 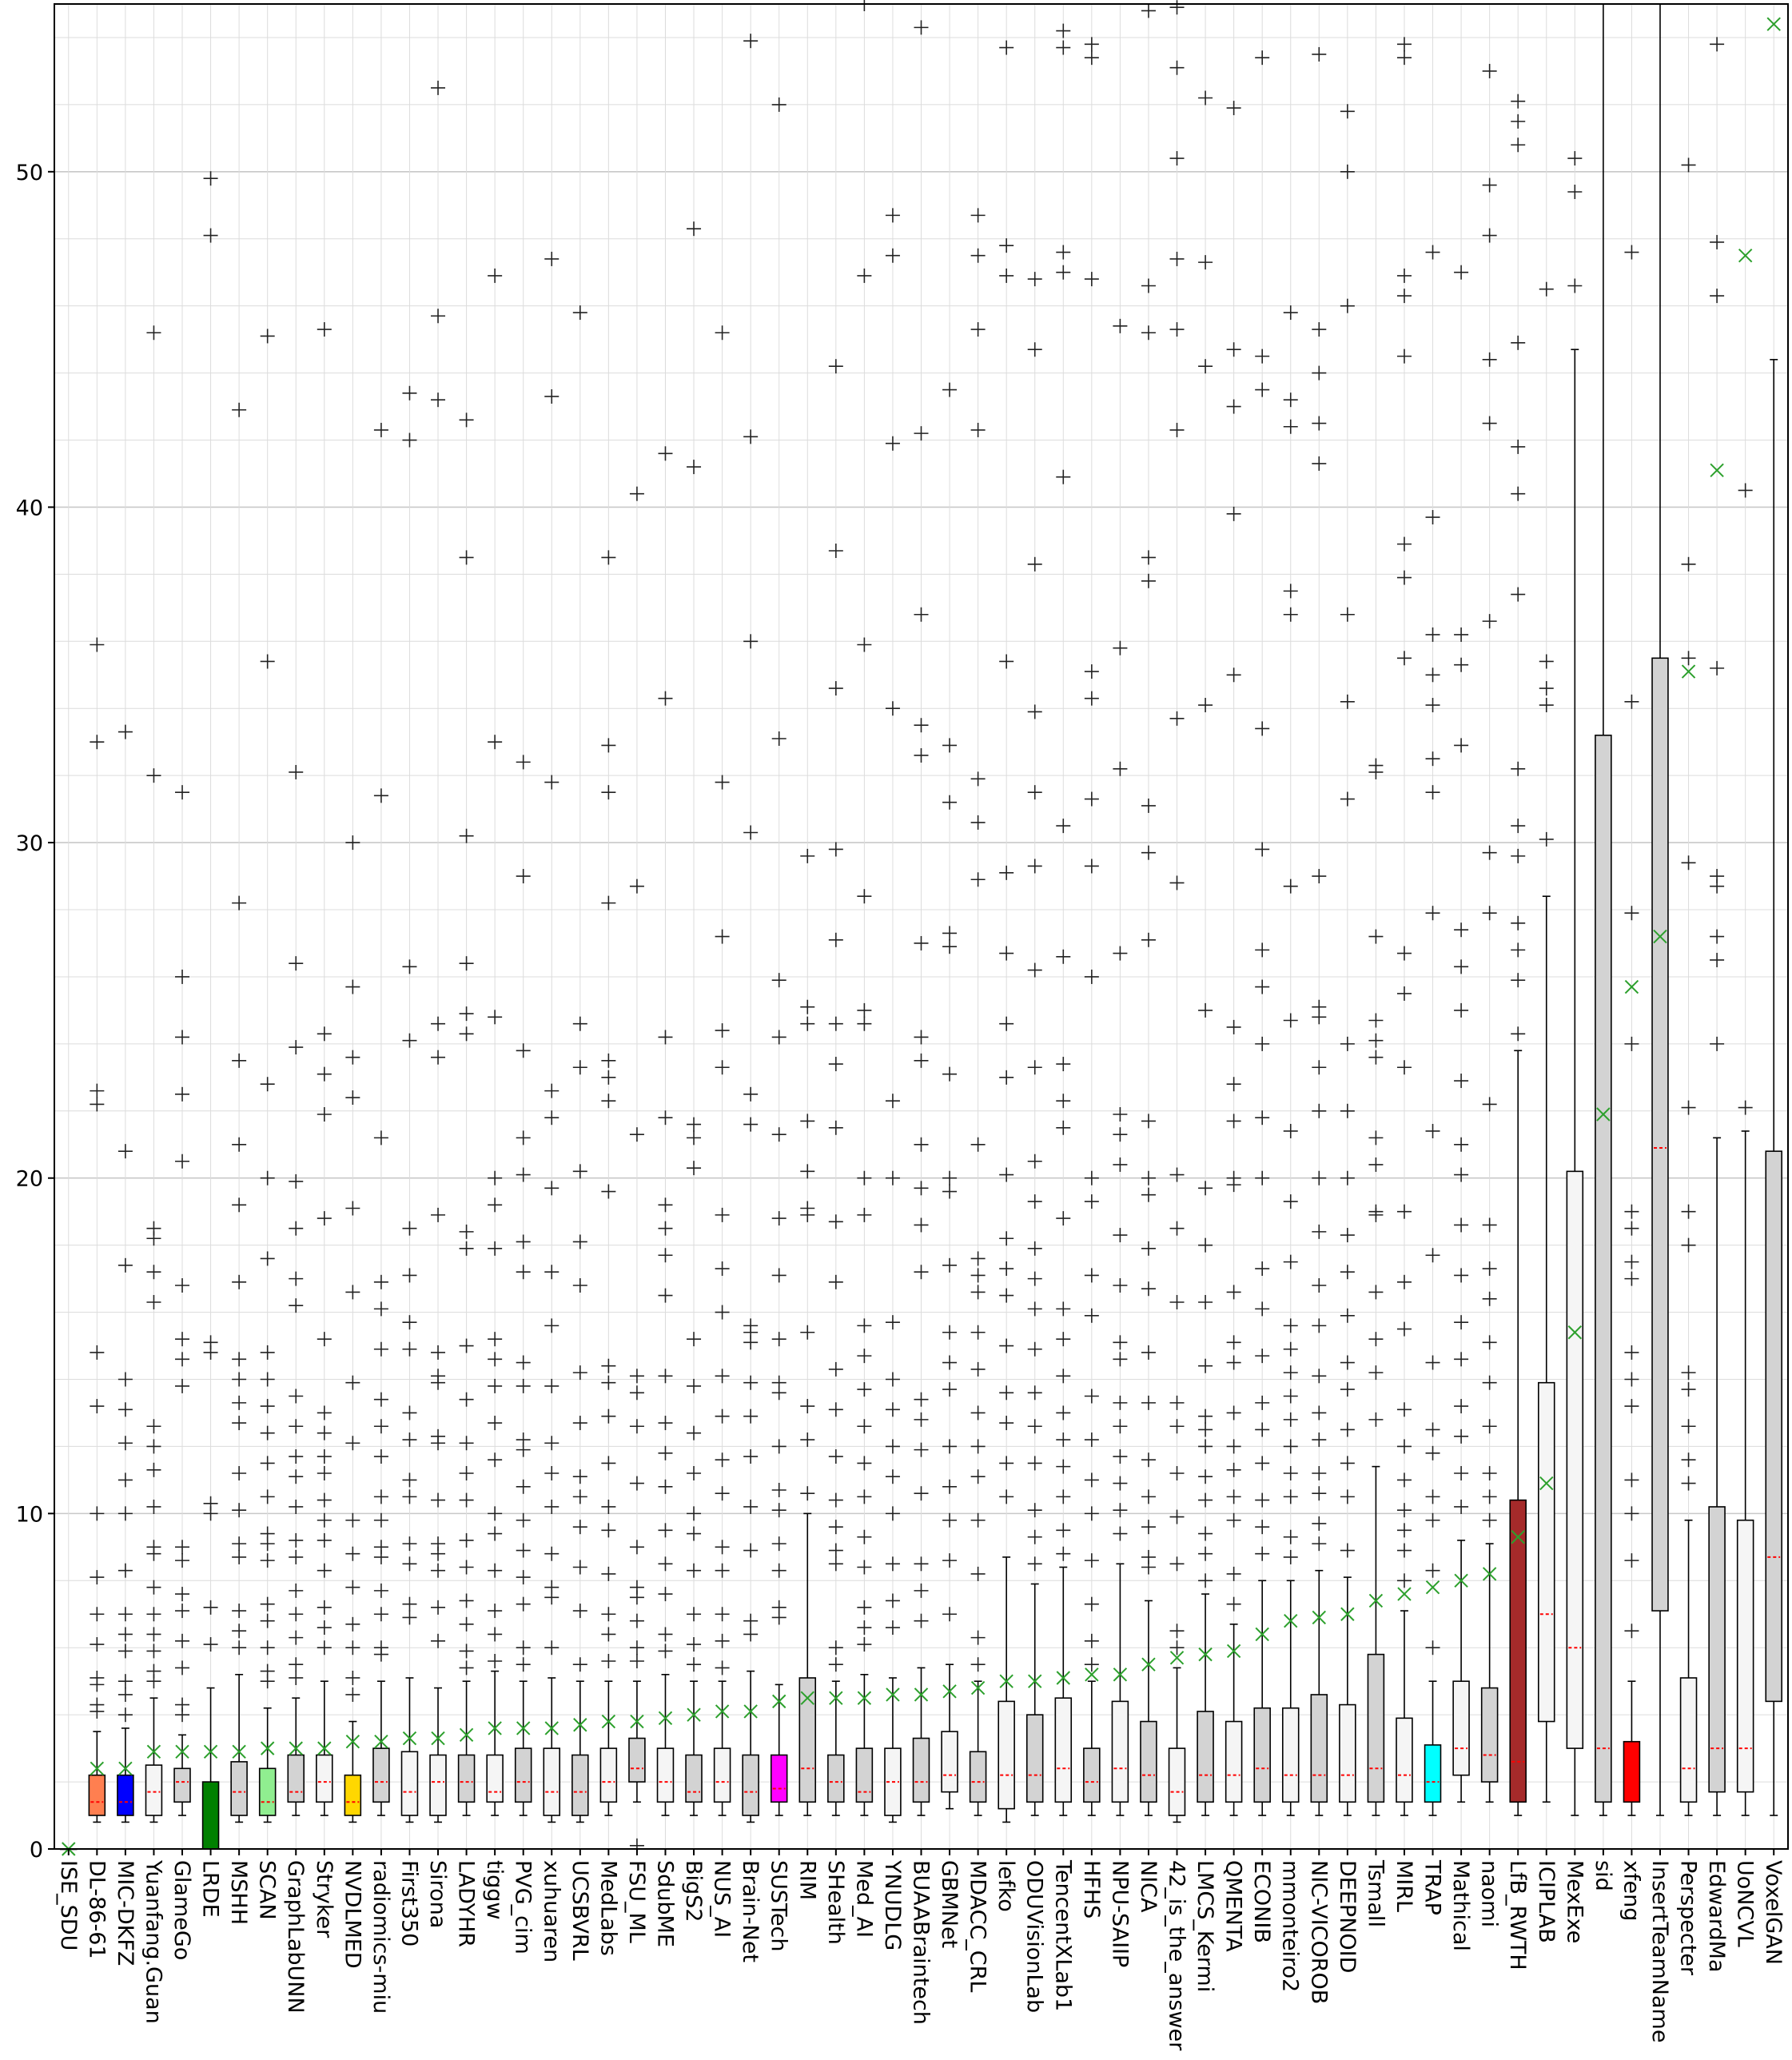 I want to click on xtick-label: Med_AI, so click(x=863, y=1899).